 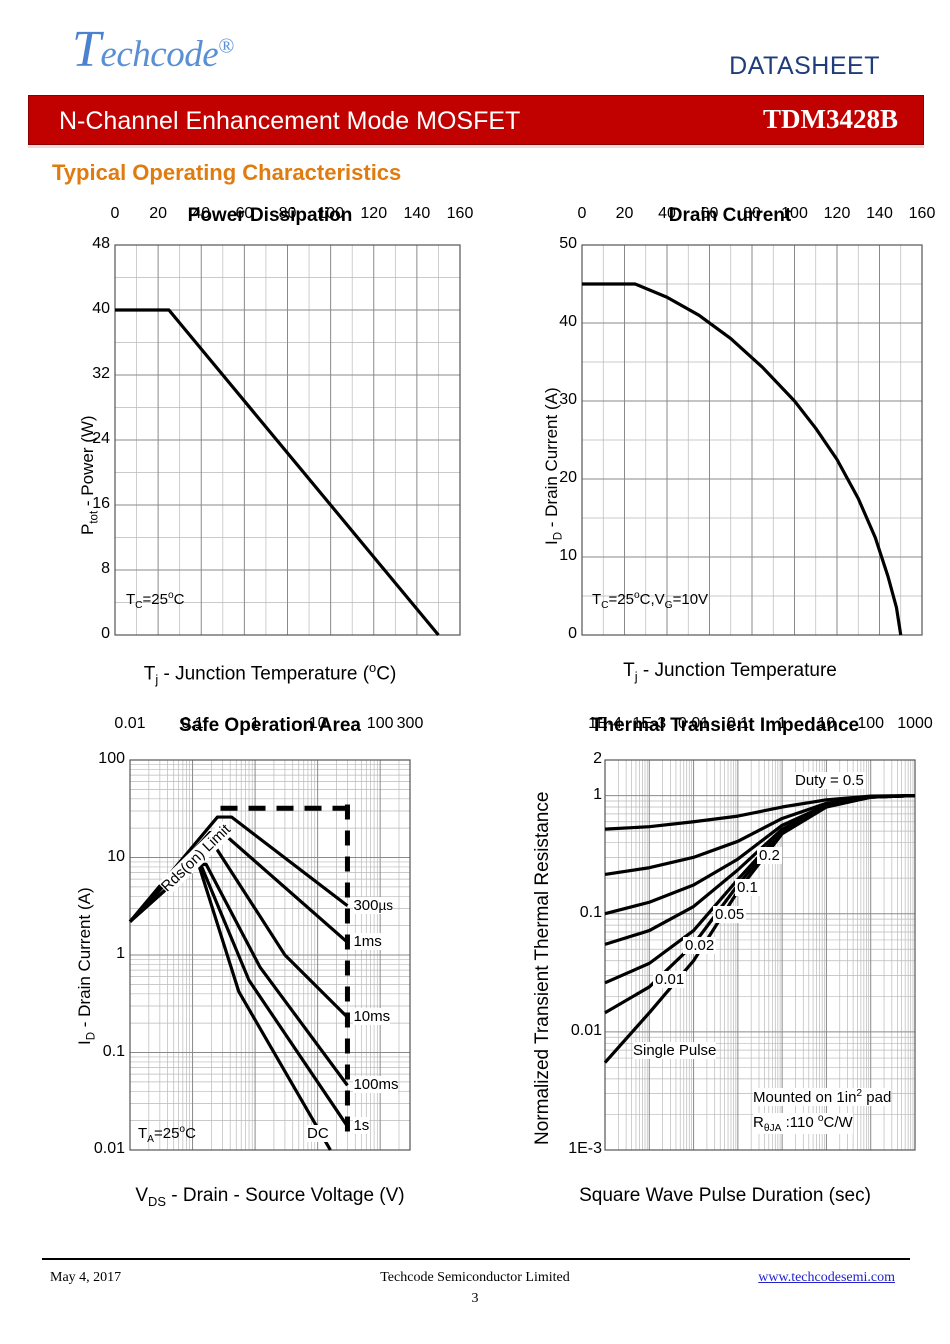 What do you see at coordinates (700, 945) in the screenshot?
I see `duty-cycle-label: 0.02` at bounding box center [700, 945].